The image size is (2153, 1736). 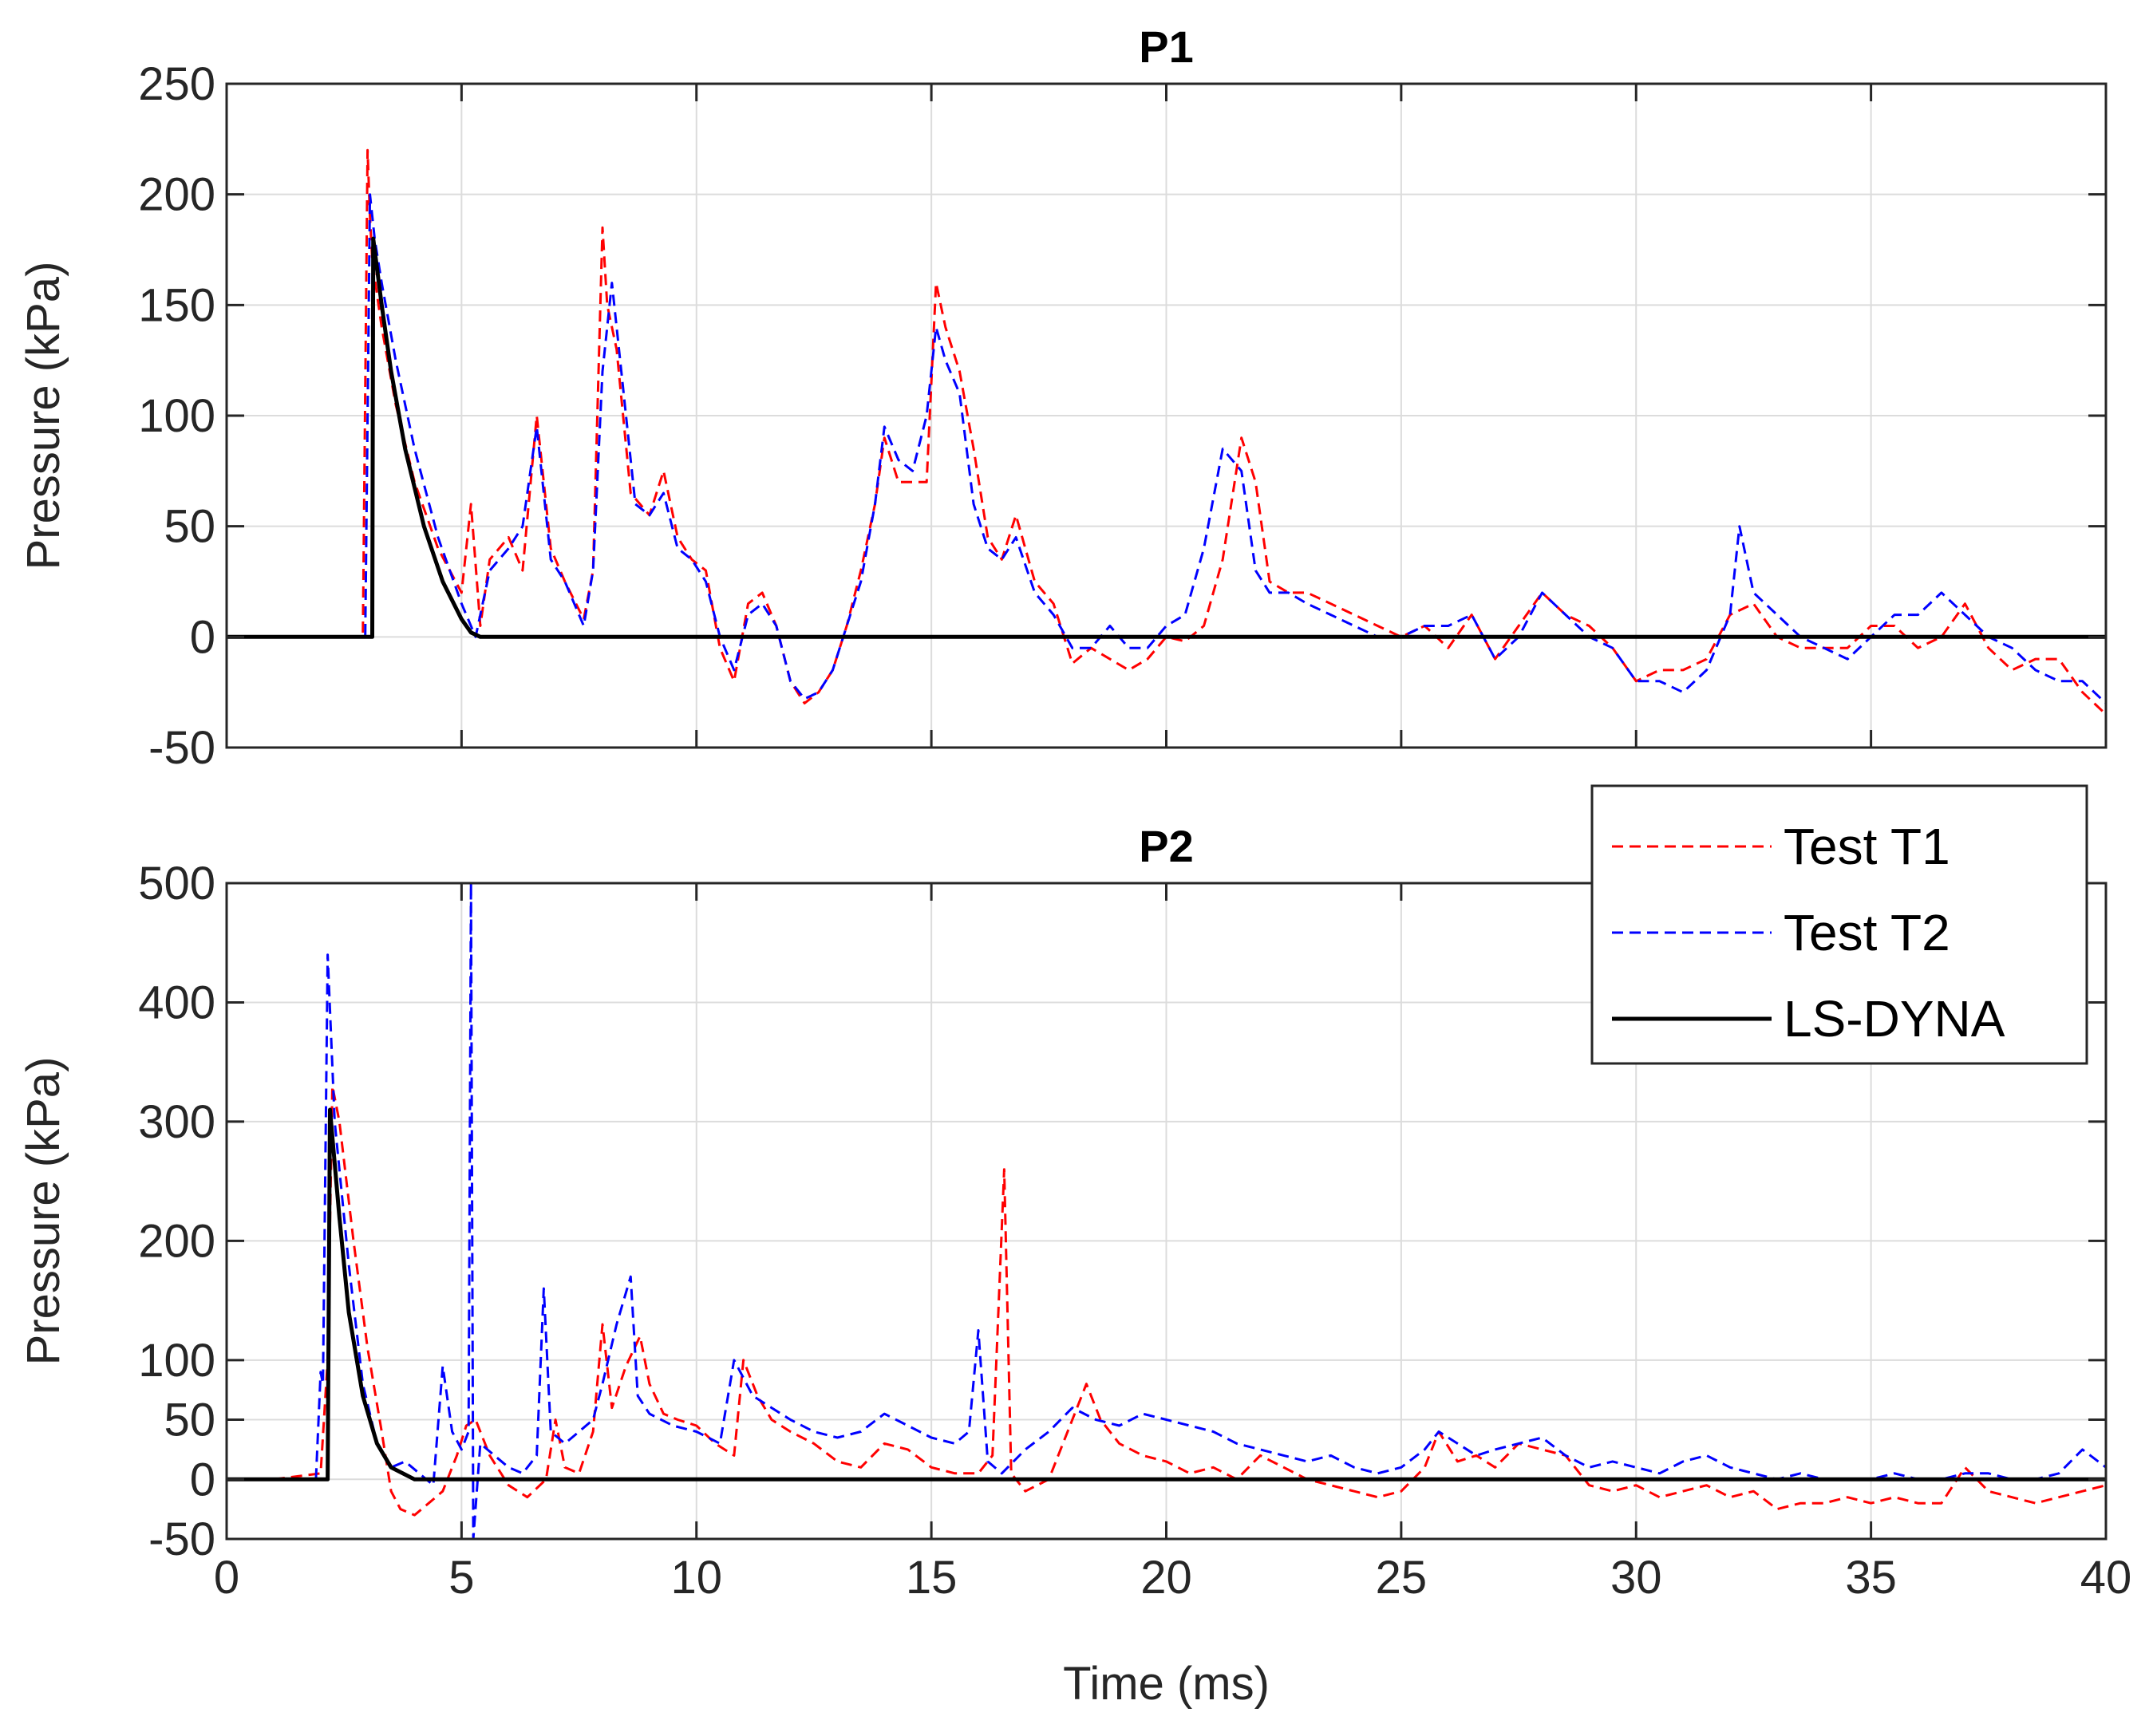 I want to click on p2-xtick-label: 0, so click(x=227, y=1578).